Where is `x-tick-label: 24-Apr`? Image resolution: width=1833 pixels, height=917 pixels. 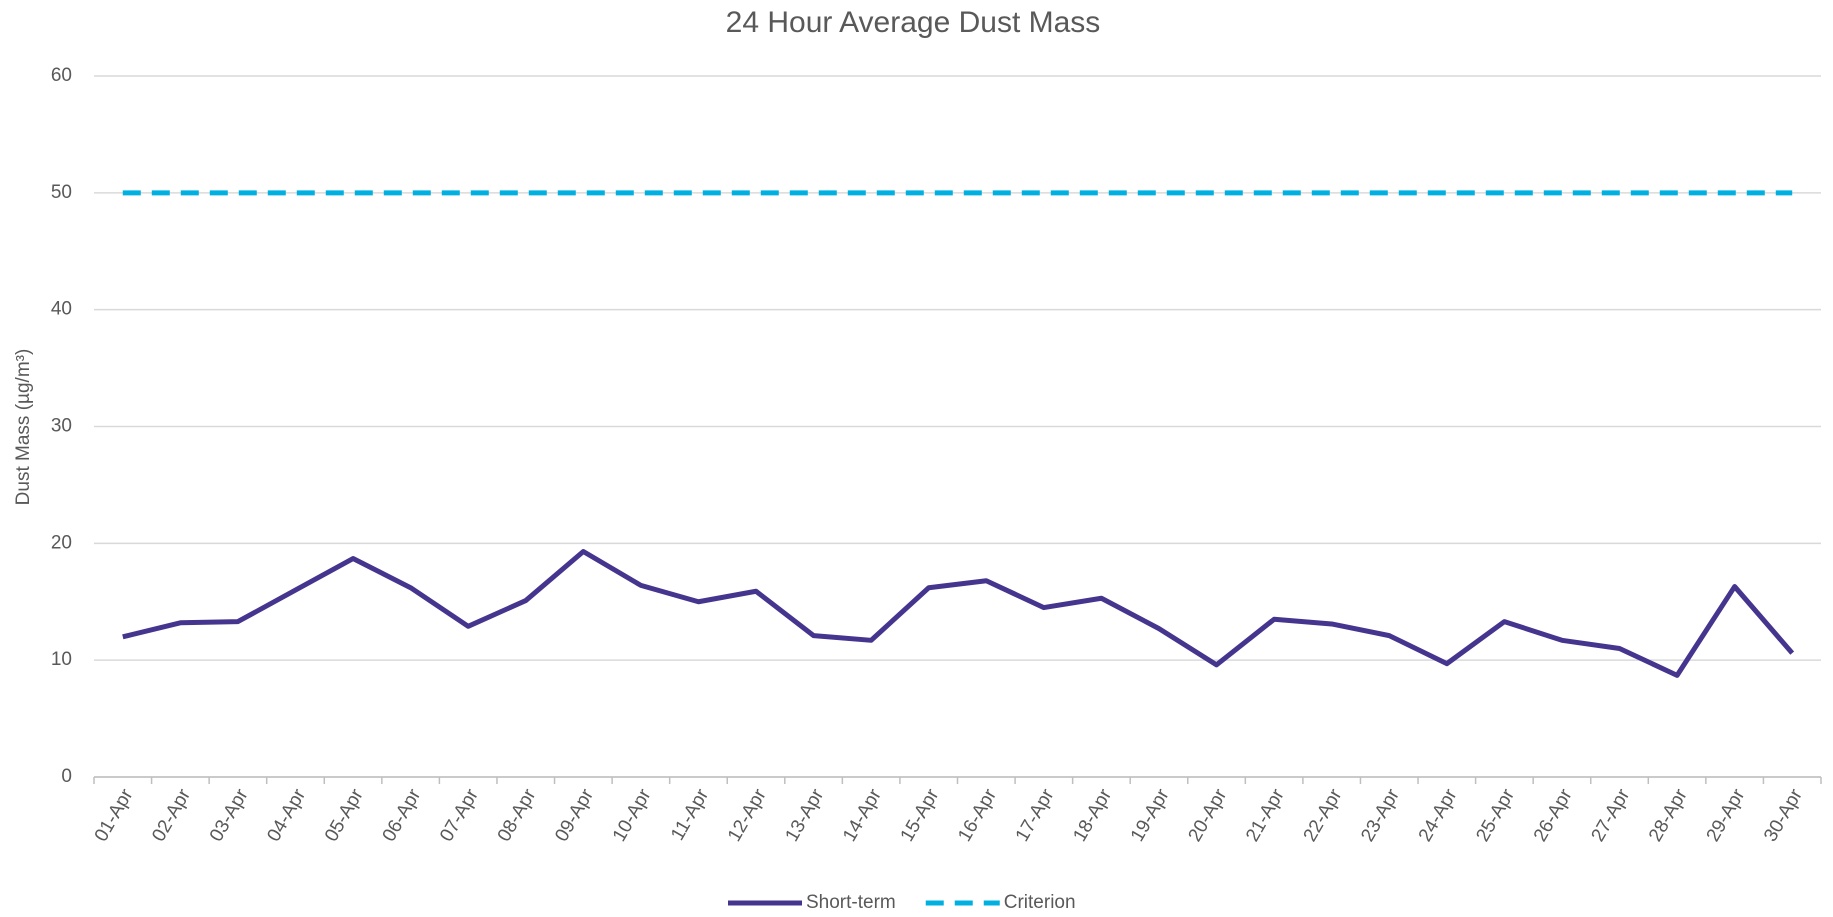 x-tick-label: 24-Apr is located at coordinates (1438, 815).